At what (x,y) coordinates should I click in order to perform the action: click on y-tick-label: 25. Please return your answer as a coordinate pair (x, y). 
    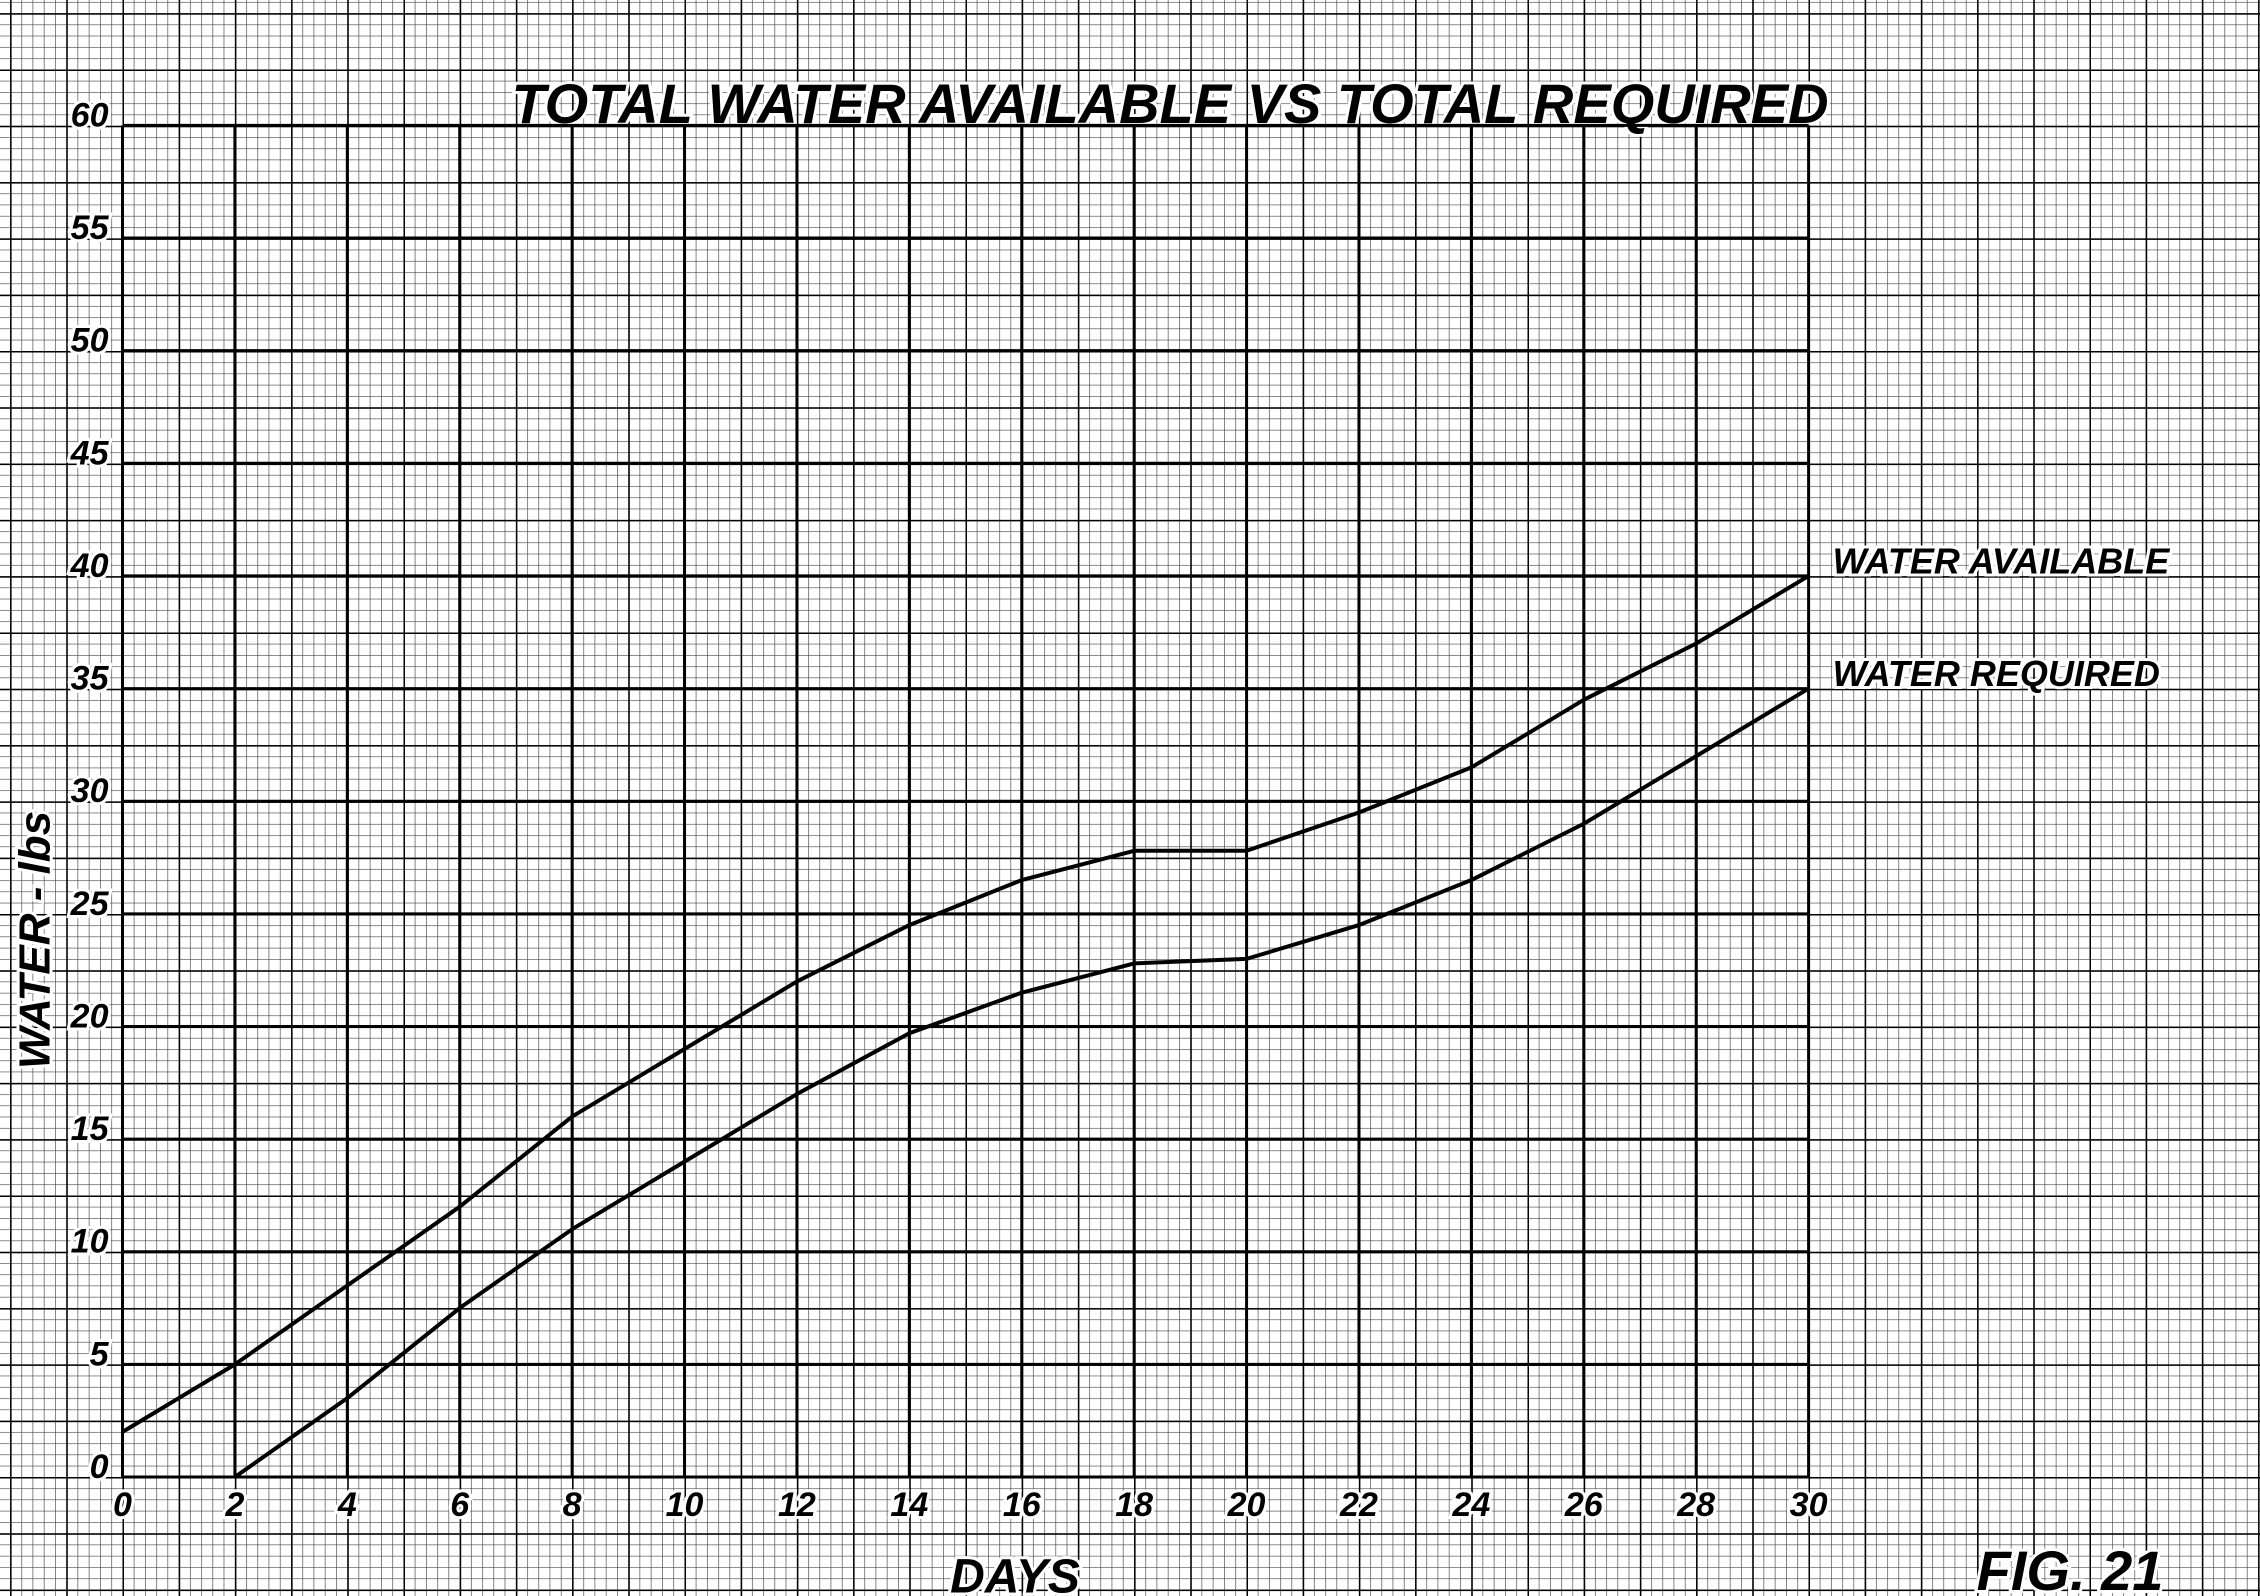
    Looking at the image, I should click on (90, 904).